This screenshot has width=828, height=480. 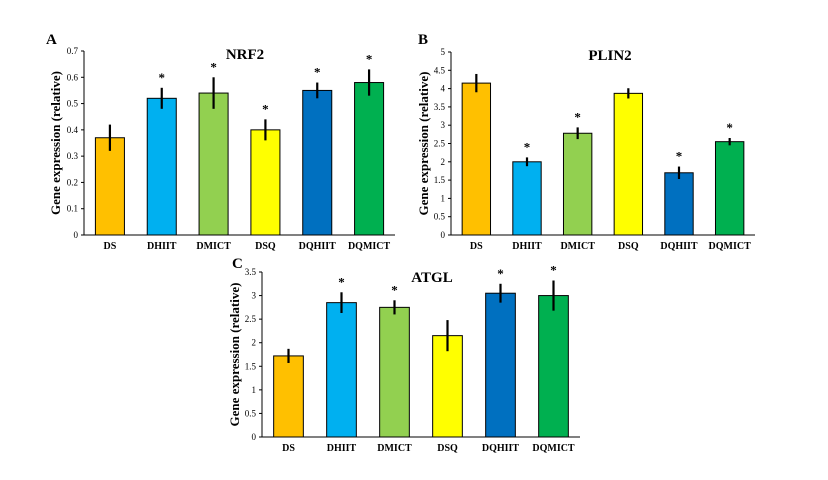 I want to click on y-tick-label: 0.7, so click(x=73, y=51).